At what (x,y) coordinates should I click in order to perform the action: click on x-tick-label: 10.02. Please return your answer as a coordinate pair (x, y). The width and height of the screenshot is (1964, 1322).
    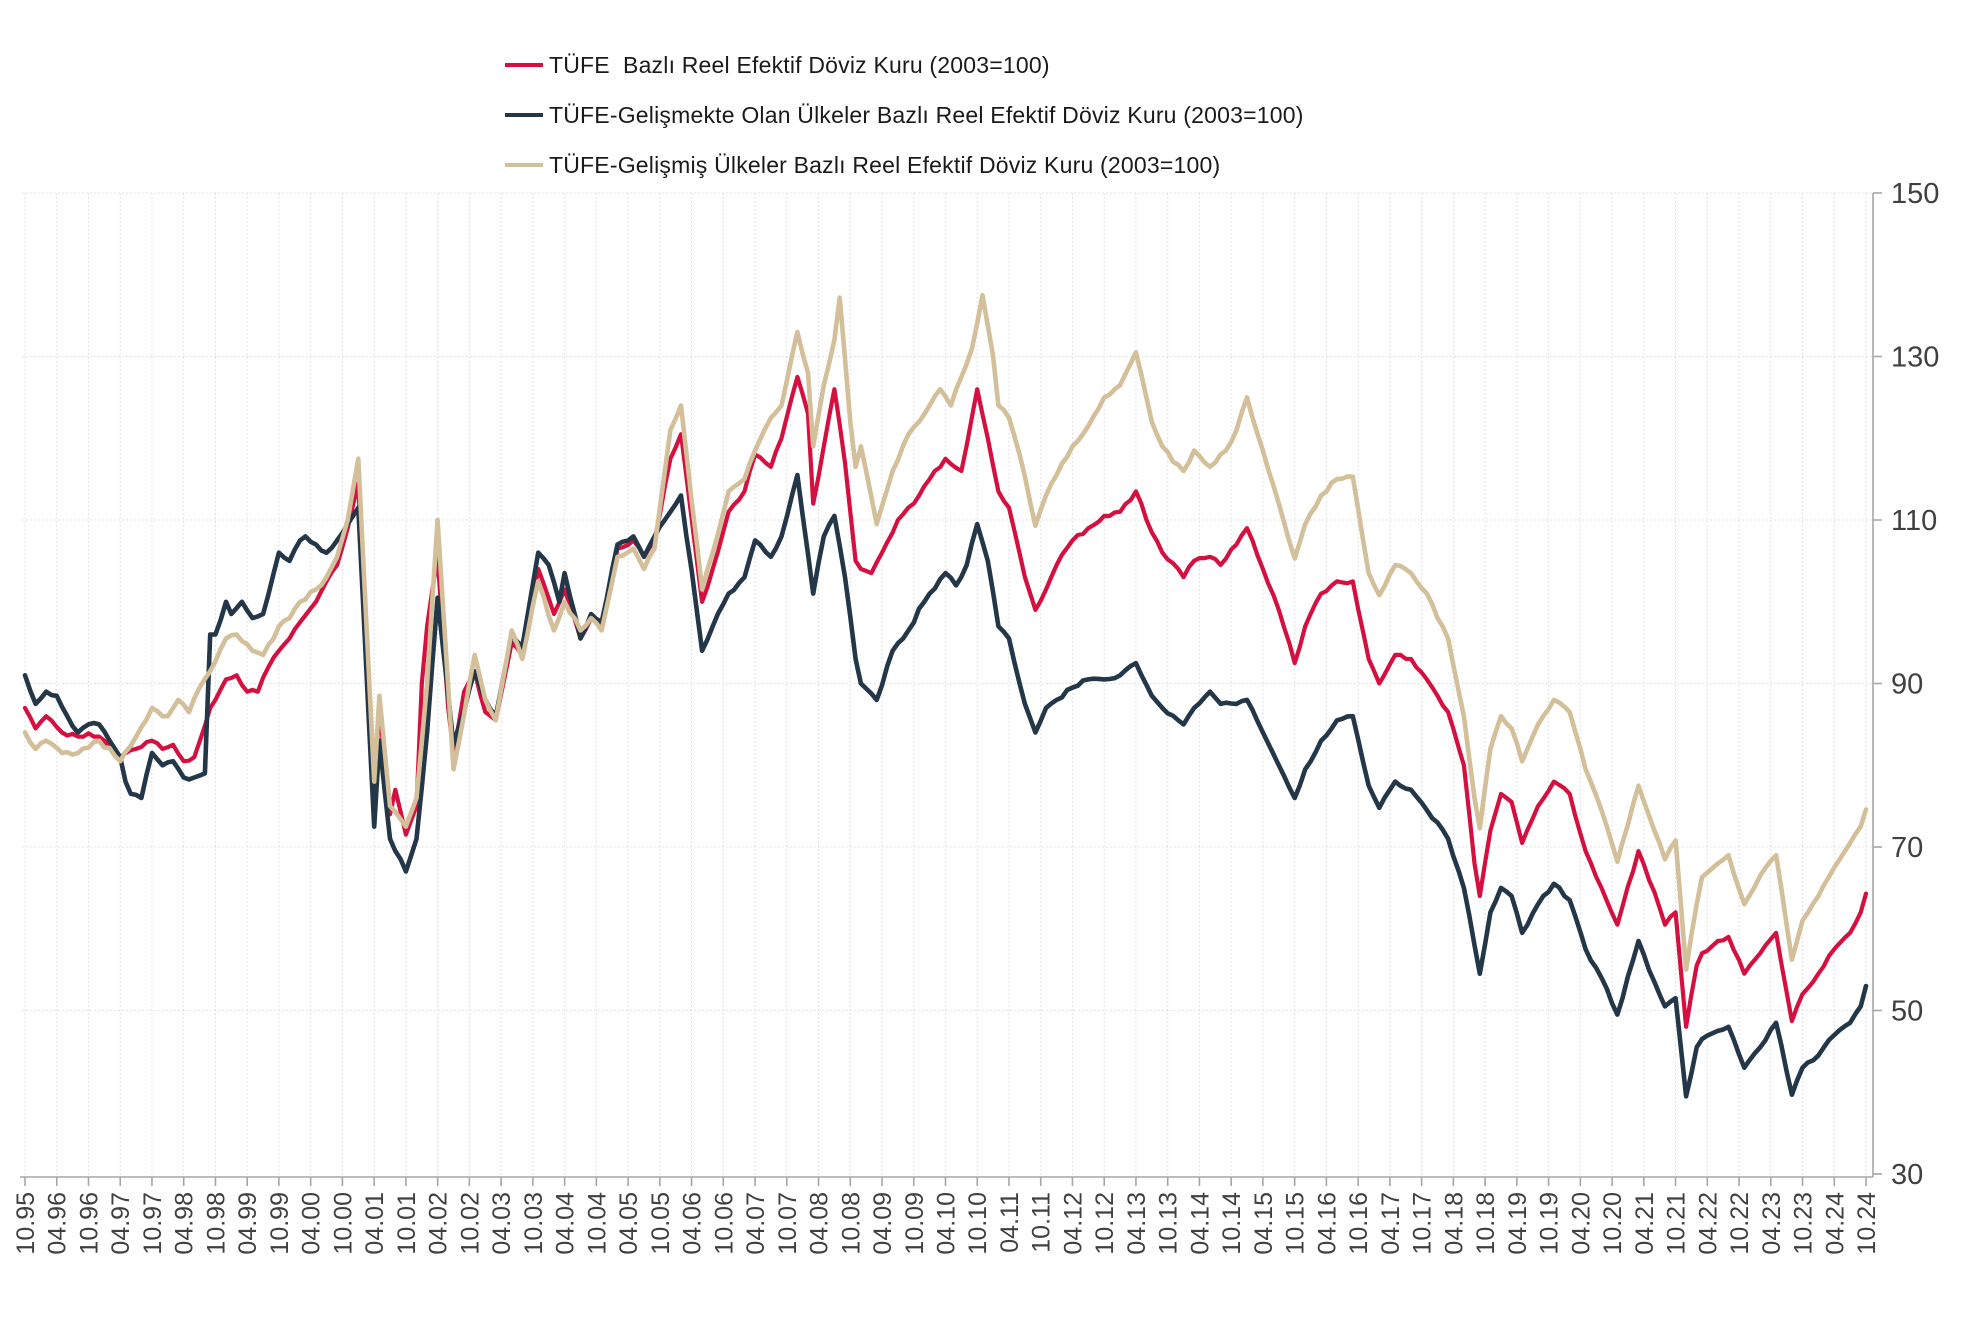
    Looking at the image, I should click on (470, 1223).